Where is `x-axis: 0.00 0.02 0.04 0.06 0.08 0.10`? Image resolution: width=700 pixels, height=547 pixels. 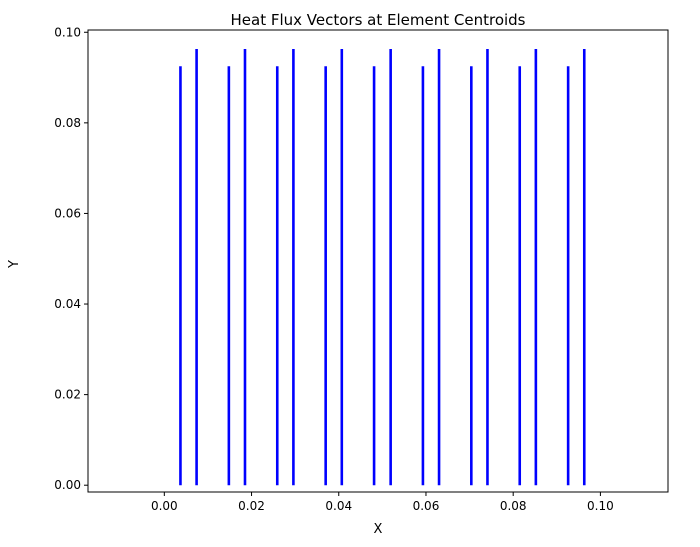
x-axis: 0.00 0.02 0.04 0.06 0.08 0.10 is located at coordinates (382, 502).